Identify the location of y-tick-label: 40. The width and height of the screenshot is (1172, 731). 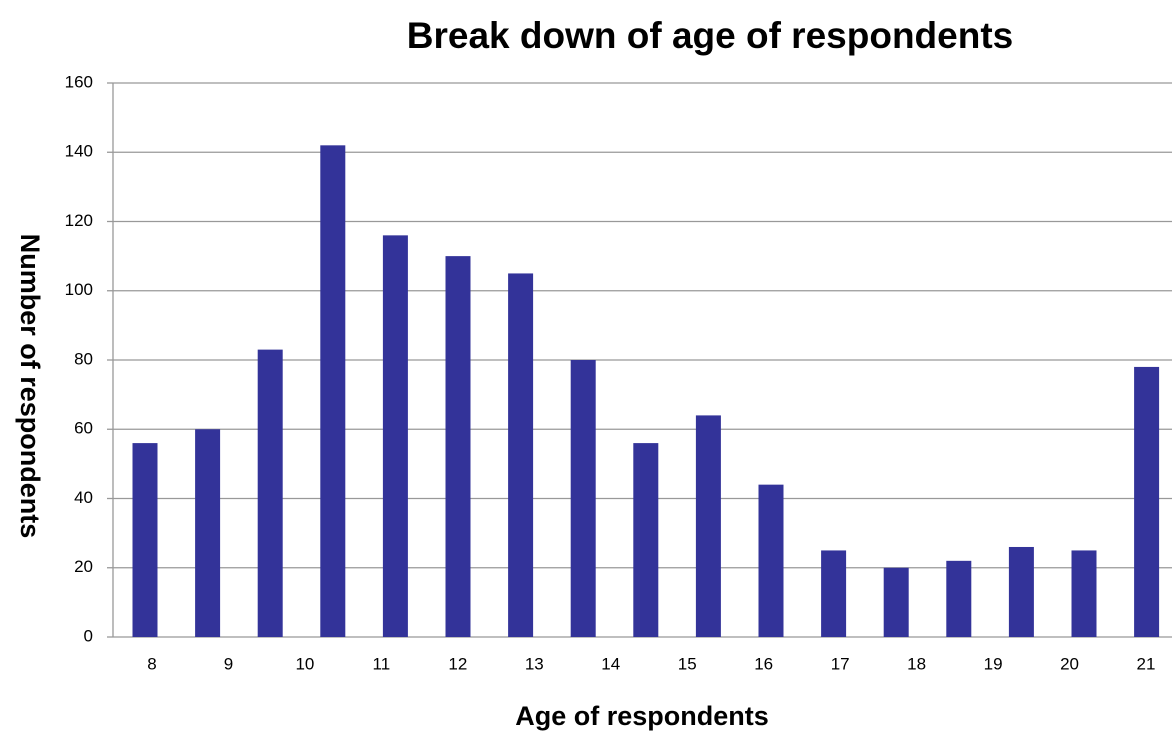
(83, 497).